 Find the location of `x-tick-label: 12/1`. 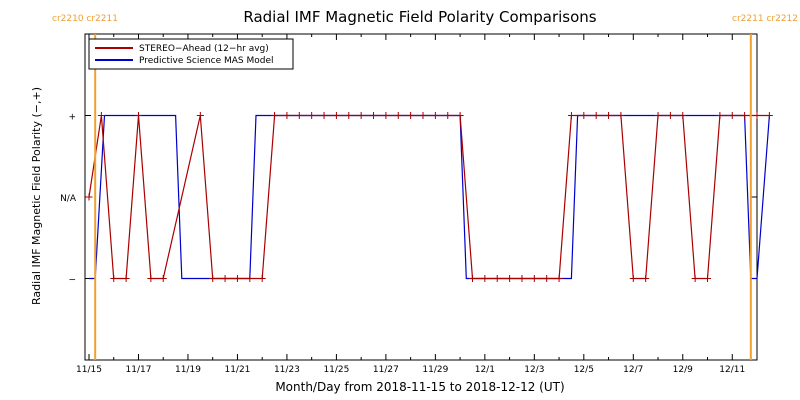

x-tick-label: 12/1 is located at coordinates (485, 370).